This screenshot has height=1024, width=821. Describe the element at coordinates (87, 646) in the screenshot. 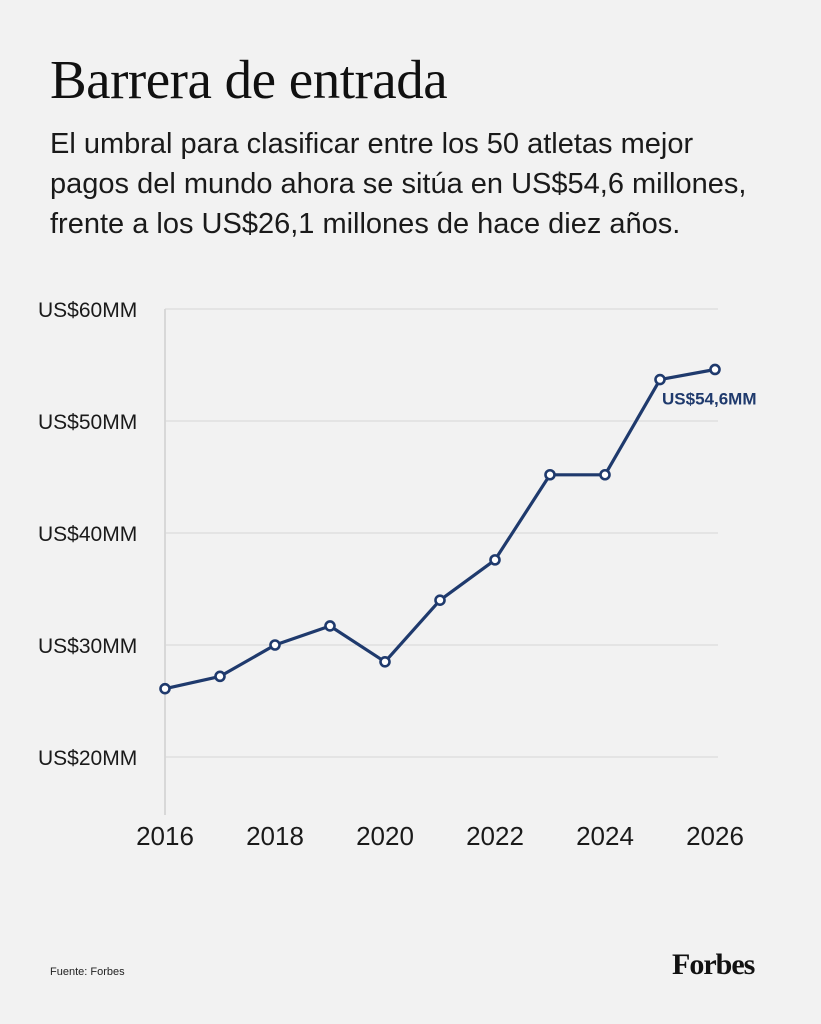

I see `y-tick-label: US$30MM` at that location.